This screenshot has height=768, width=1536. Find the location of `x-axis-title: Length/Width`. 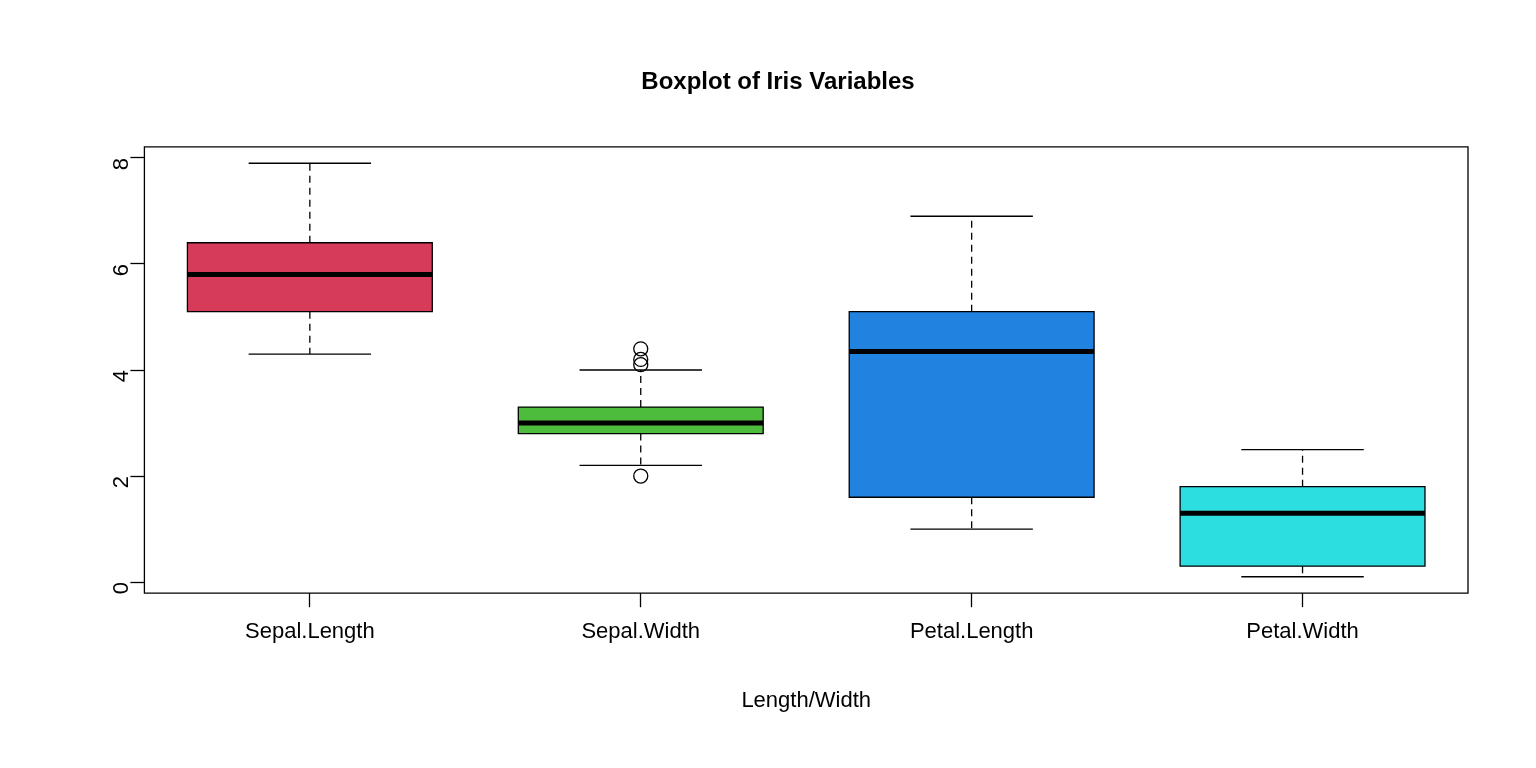

x-axis-title: Length/Width is located at coordinates (806, 699).